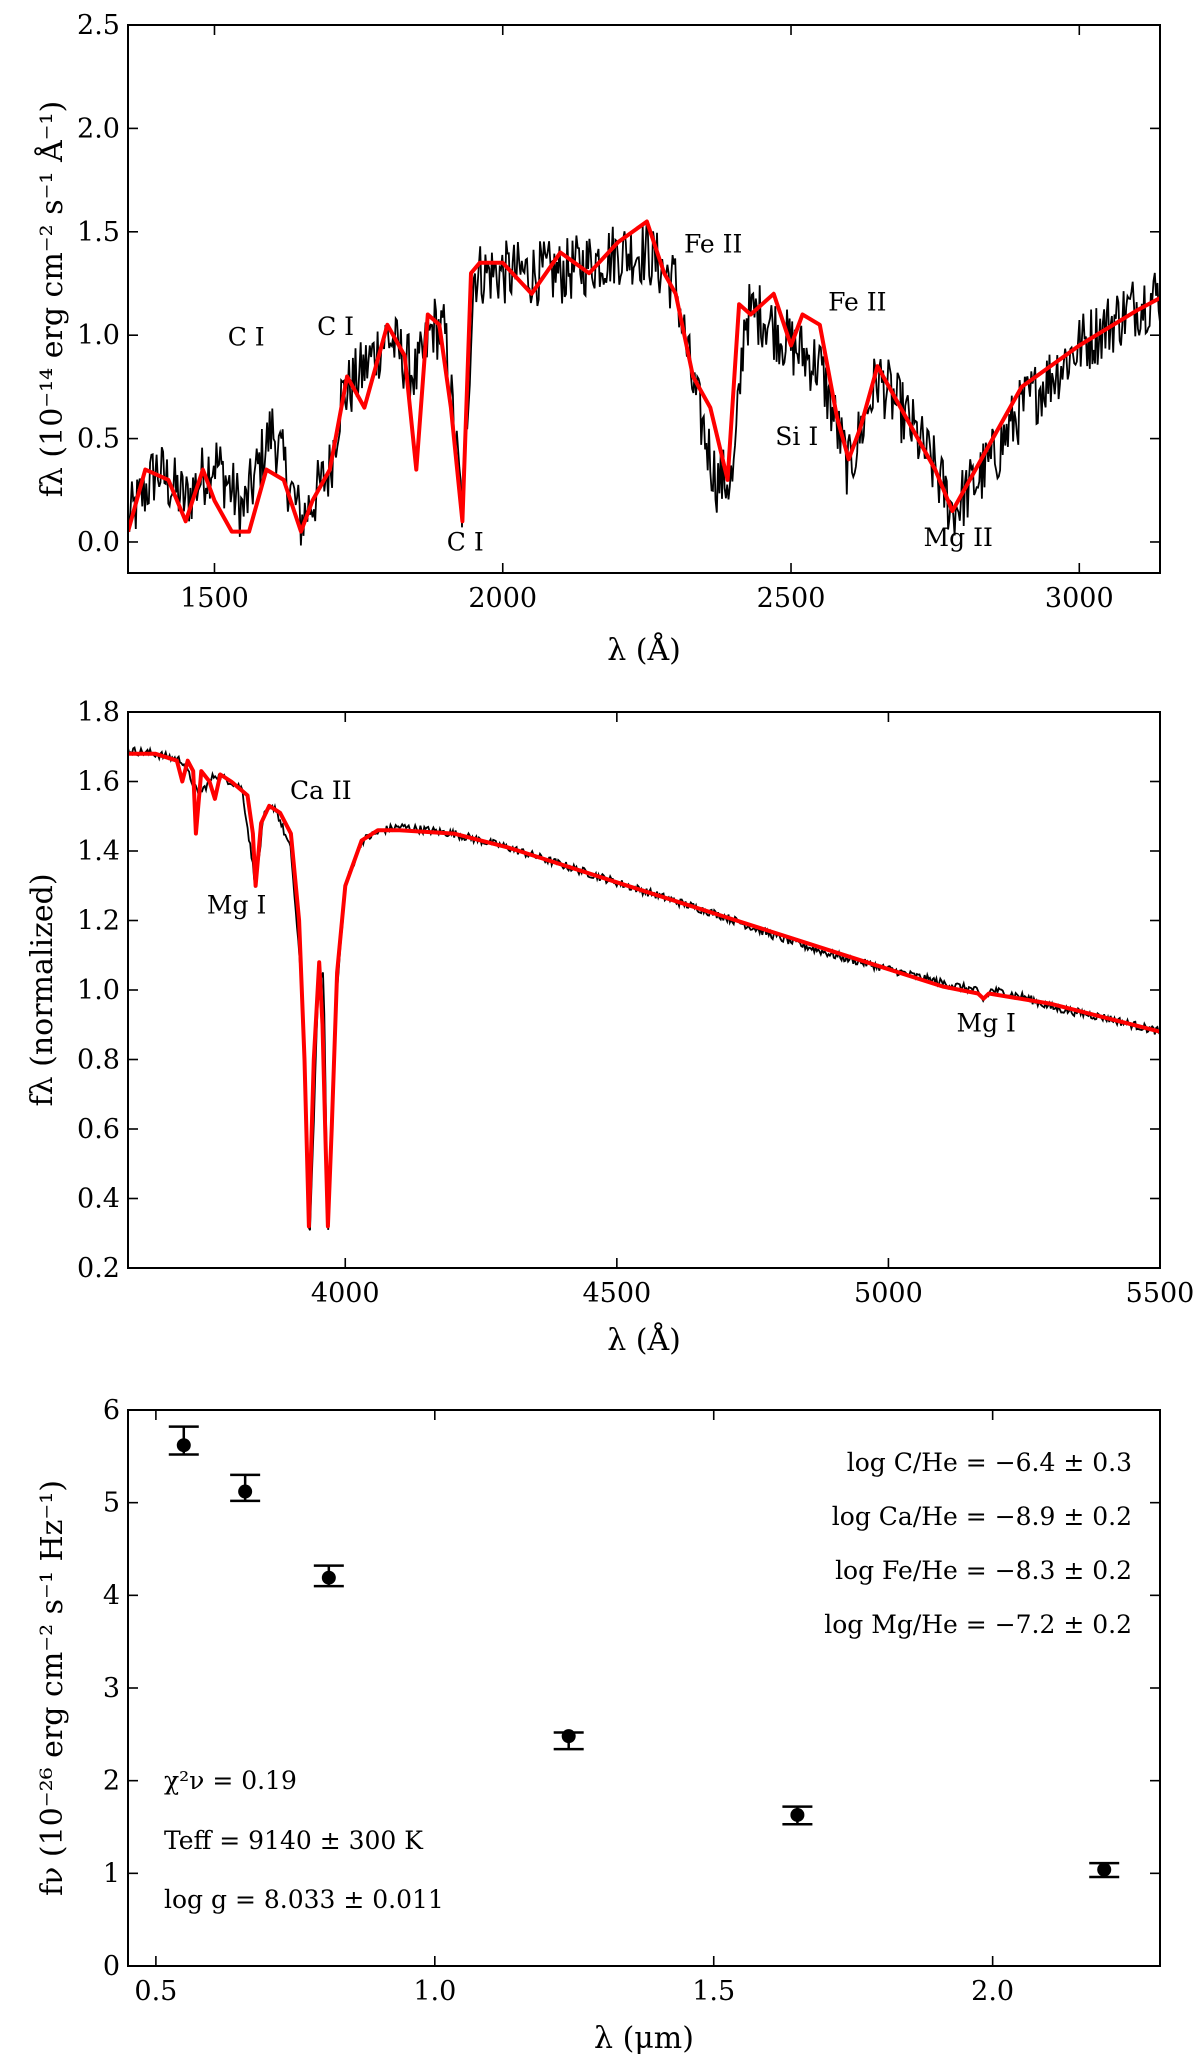 This screenshot has height=2055, width=1200. Describe the element at coordinates (214, 598) in the screenshot. I see `x-tick-label: 1500` at that location.